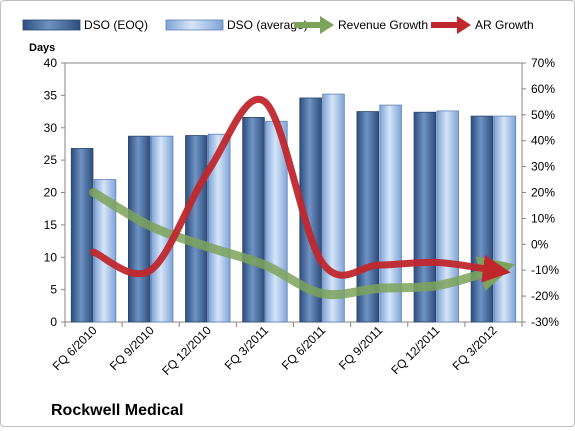 The height and width of the screenshot is (431, 575). I want to click on y2-tick-label: 50%, so click(543, 115).